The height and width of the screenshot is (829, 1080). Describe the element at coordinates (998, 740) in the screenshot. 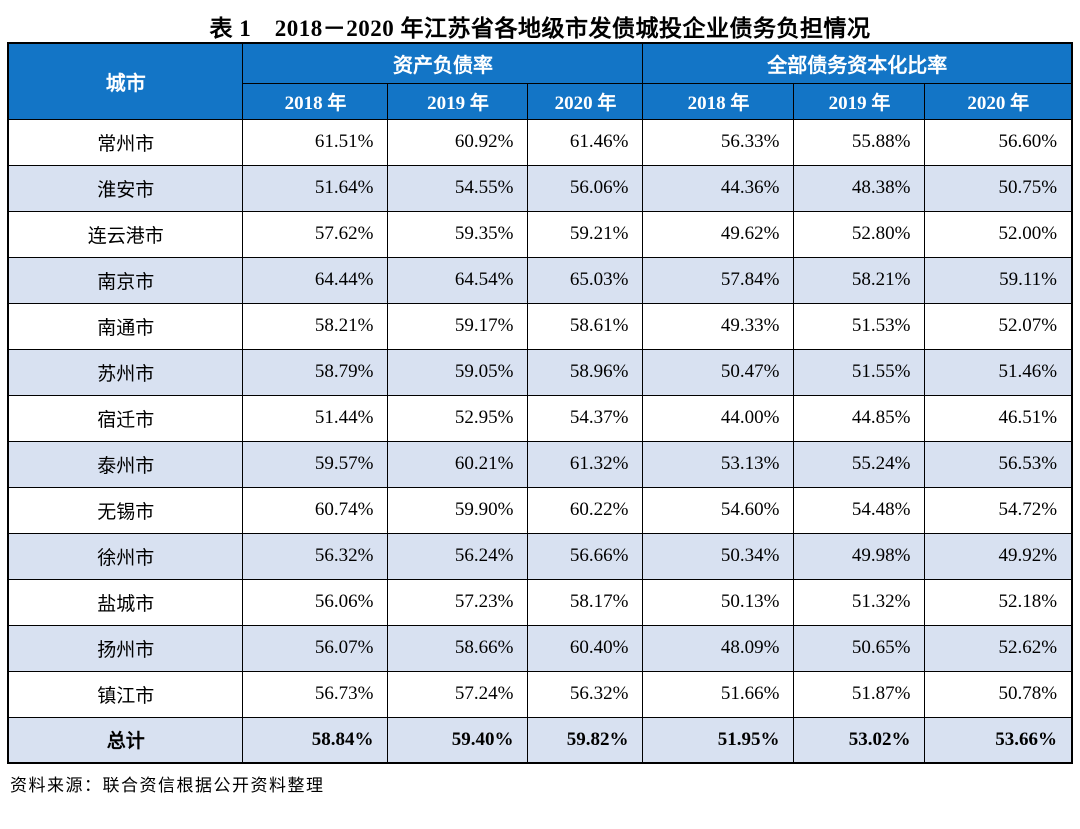

I see `value-cell: 53.66%` at that location.